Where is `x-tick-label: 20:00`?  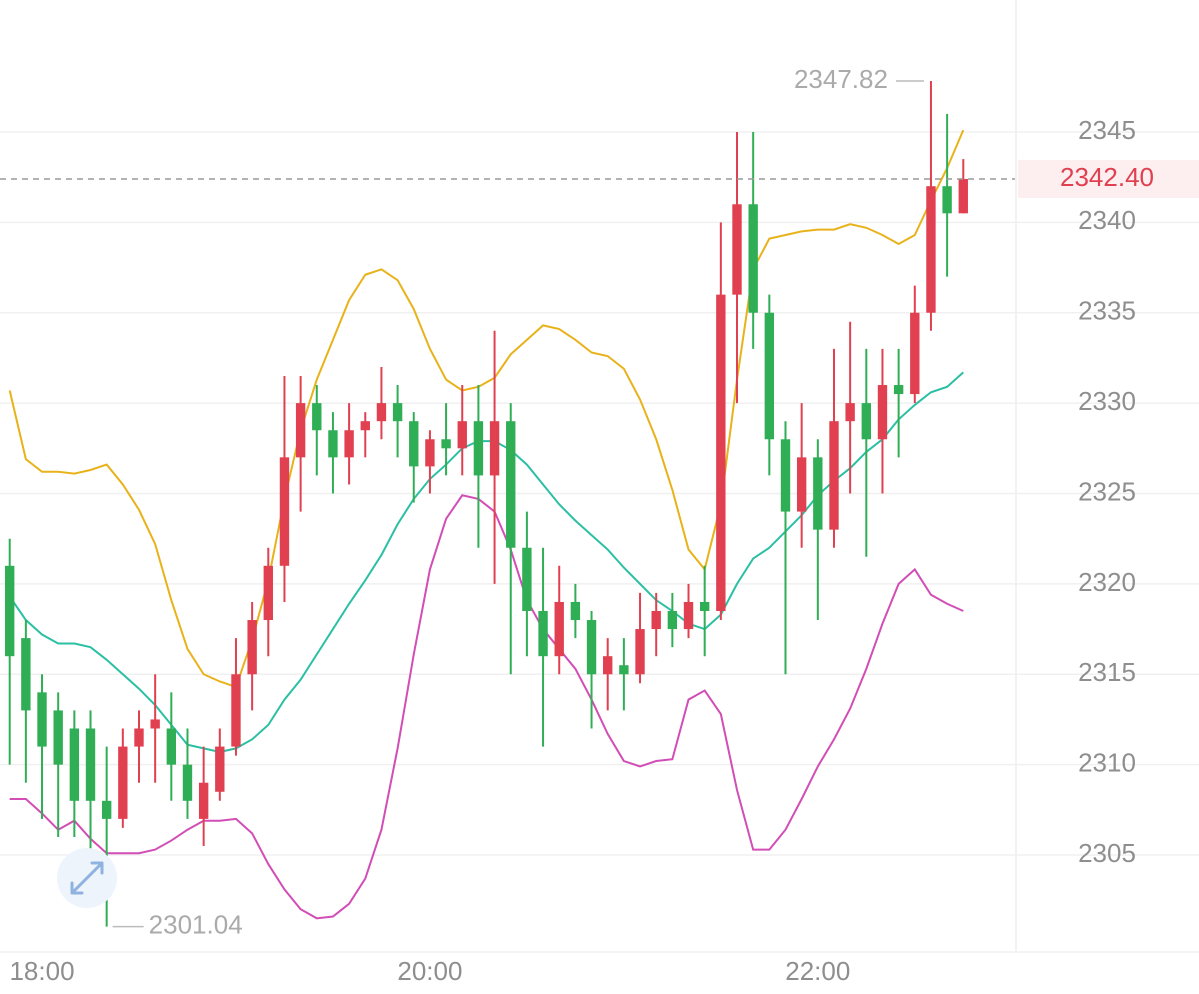 x-tick-label: 20:00 is located at coordinates (429, 971).